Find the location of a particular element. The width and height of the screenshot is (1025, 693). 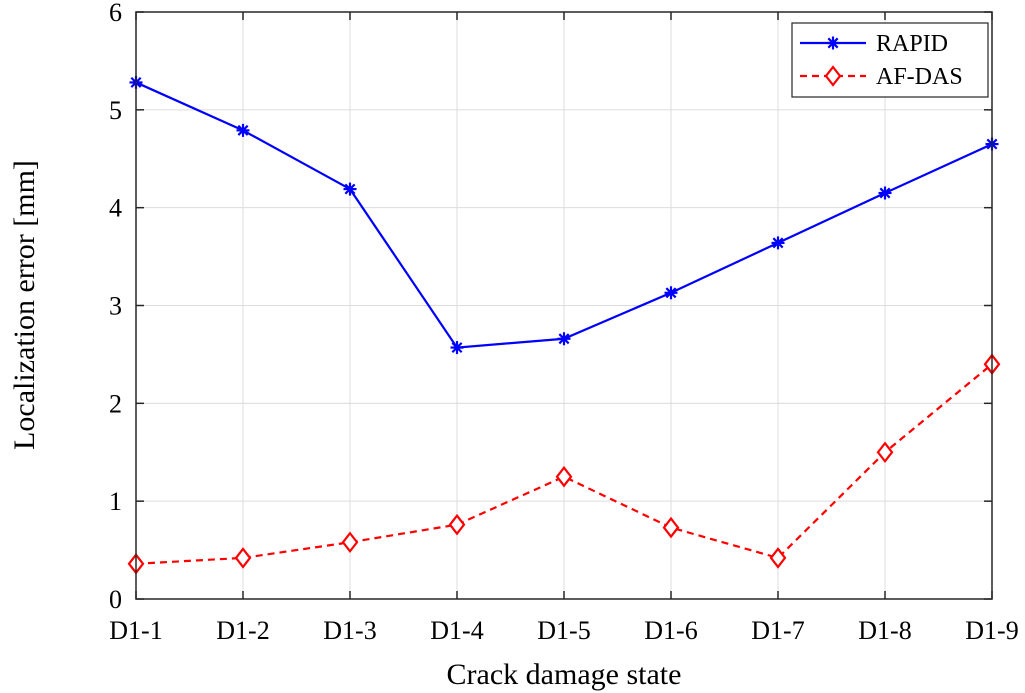

x-tick-label: D1-3 is located at coordinates (349, 630).